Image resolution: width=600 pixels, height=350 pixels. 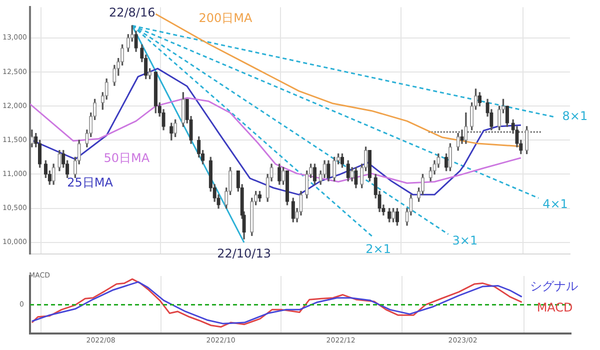 What do you see at coordinates (127, 157) in the screenshot?
I see `series-label: 50日MA` at bounding box center [127, 157].